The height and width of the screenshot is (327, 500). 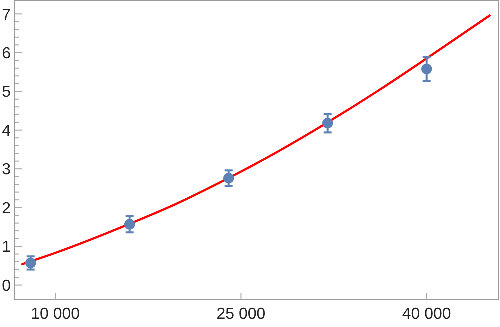 What do you see at coordinates (55, 314) in the screenshot?
I see `x-tick-label: 10 000` at bounding box center [55, 314].